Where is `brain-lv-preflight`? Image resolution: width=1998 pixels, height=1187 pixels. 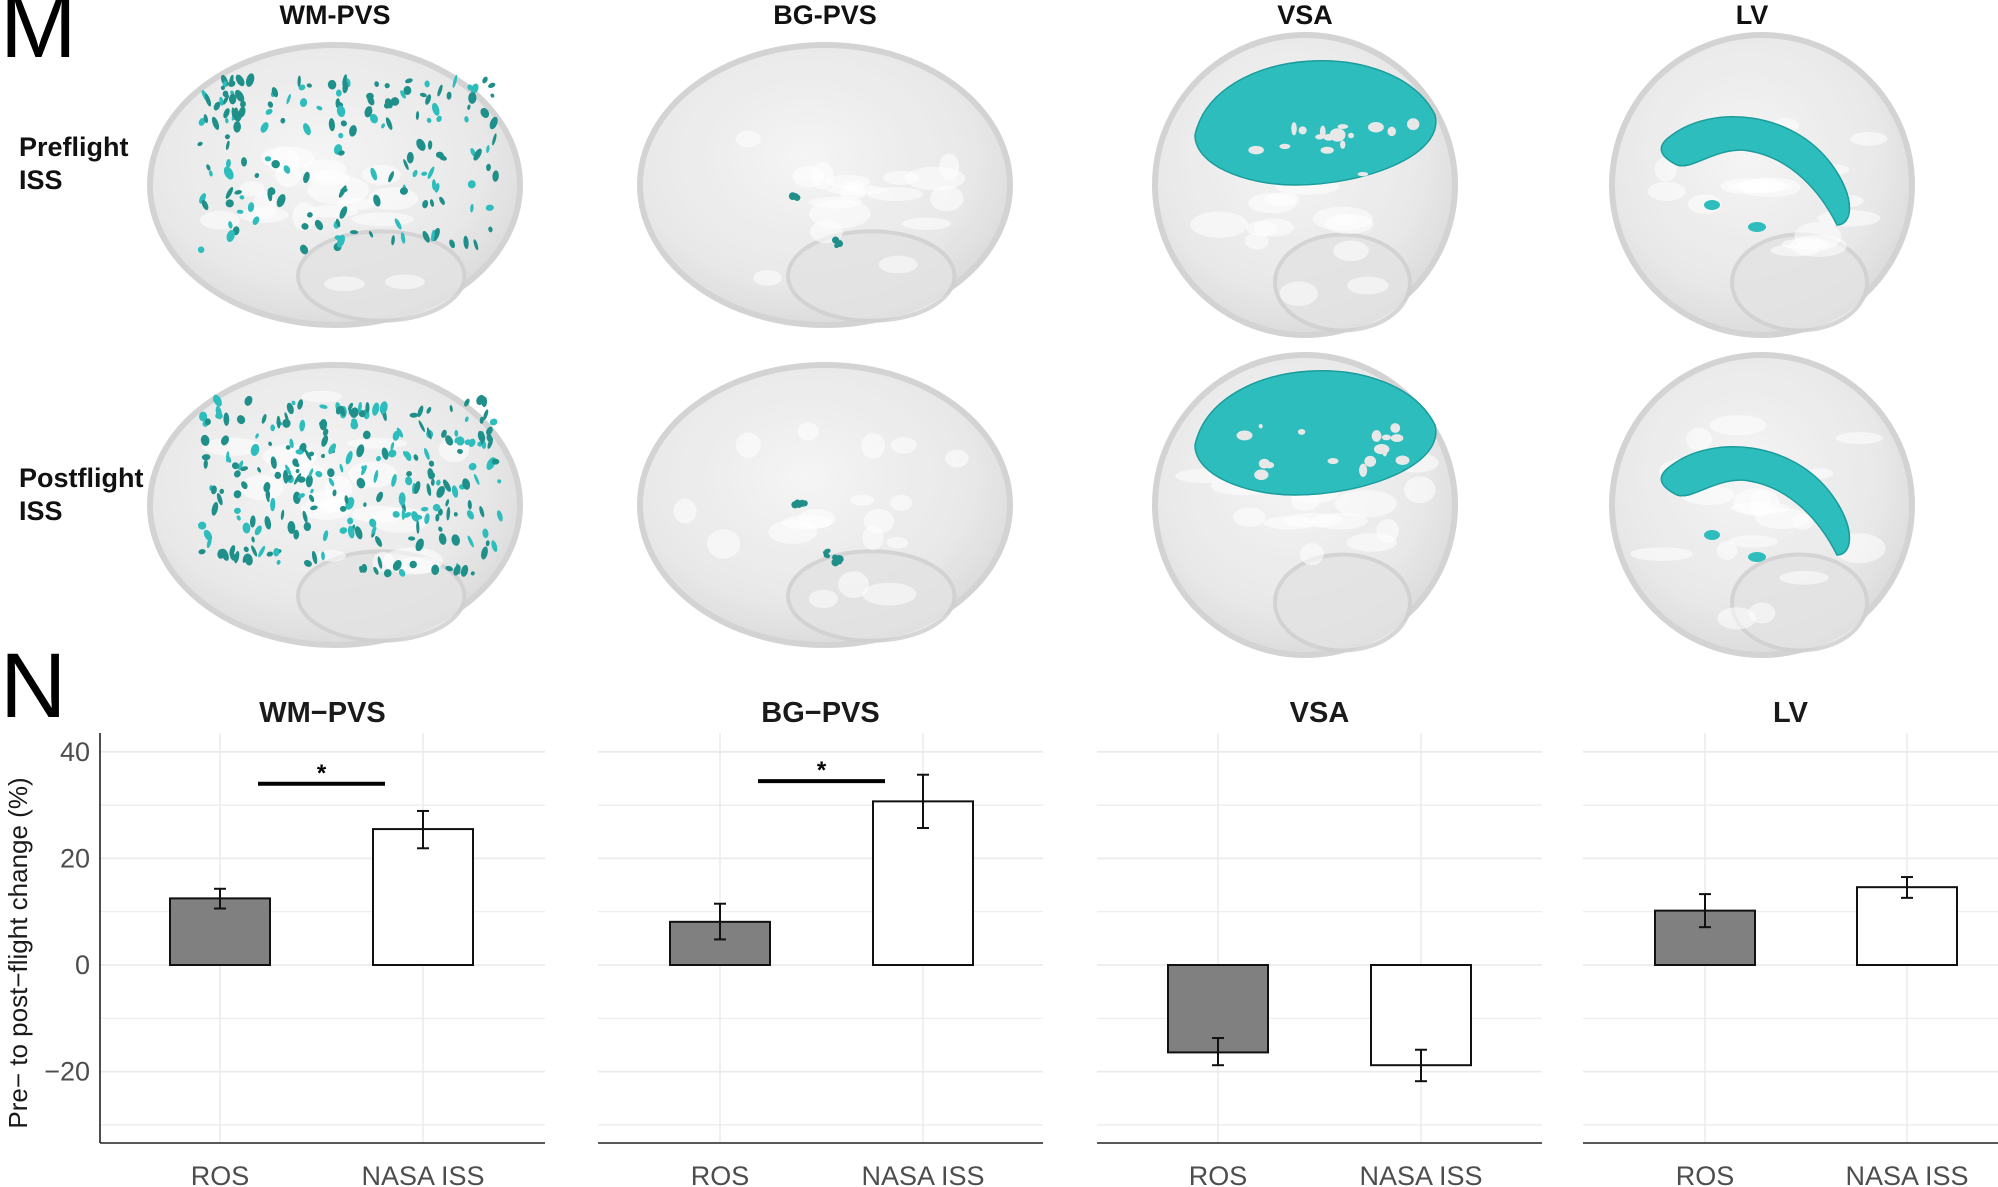
brain-lv-preflight is located at coordinates (1762, 185).